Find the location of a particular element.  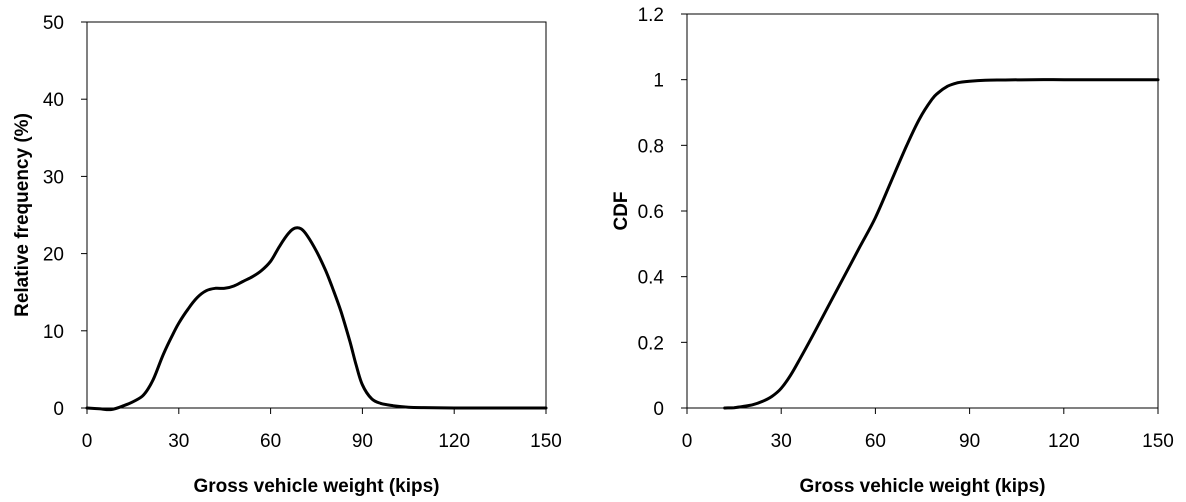

series-line is located at coordinates (316, 319).